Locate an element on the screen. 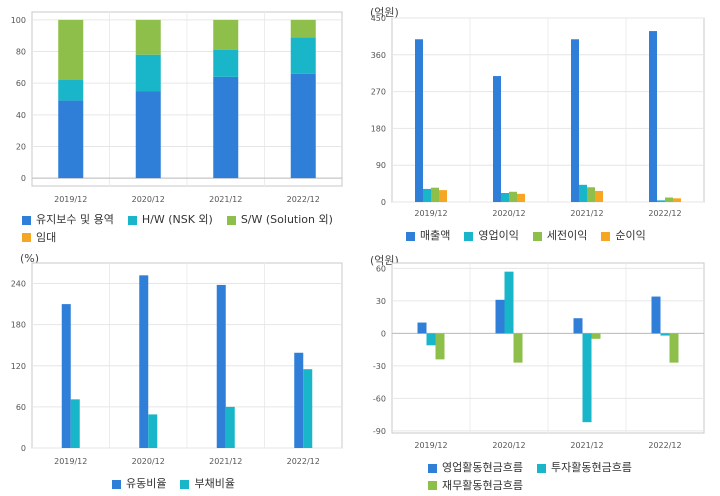 The height and width of the screenshot is (496, 720). y-tick-label: 20 is located at coordinates (21, 146).